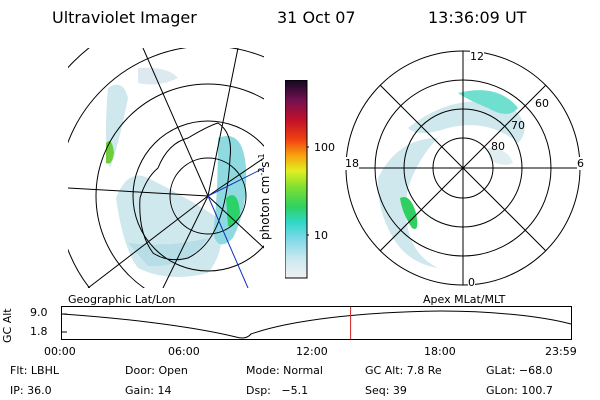 This screenshot has height=400, width=600. What do you see at coordinates (284, 370) in the screenshot?
I see `info-mode: Mode: Normal` at bounding box center [284, 370].